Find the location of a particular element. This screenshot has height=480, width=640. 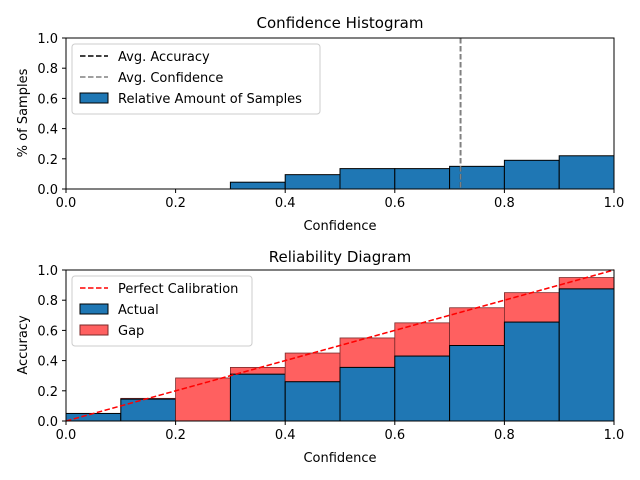

rel-y-tick-label: 0.4 is located at coordinates (47, 362).